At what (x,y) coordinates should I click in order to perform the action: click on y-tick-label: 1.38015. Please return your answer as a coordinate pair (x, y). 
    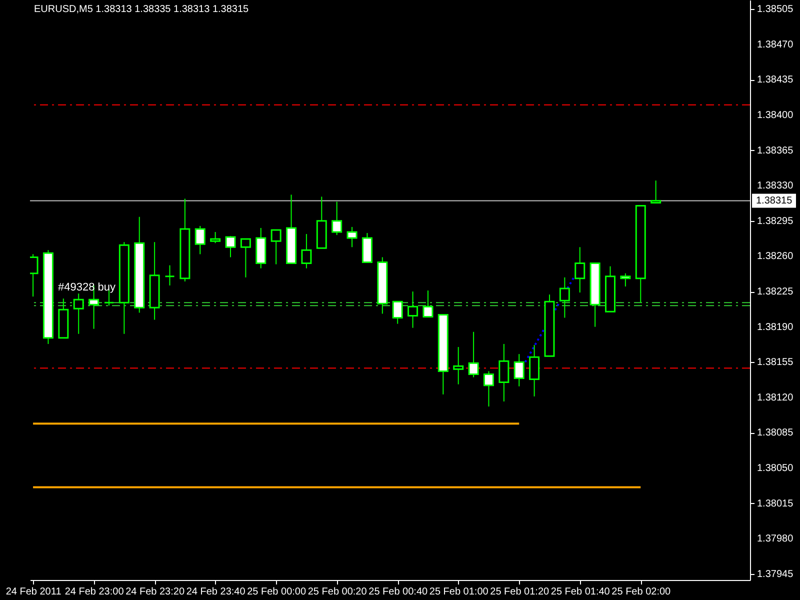
    Looking at the image, I should click on (775, 504).